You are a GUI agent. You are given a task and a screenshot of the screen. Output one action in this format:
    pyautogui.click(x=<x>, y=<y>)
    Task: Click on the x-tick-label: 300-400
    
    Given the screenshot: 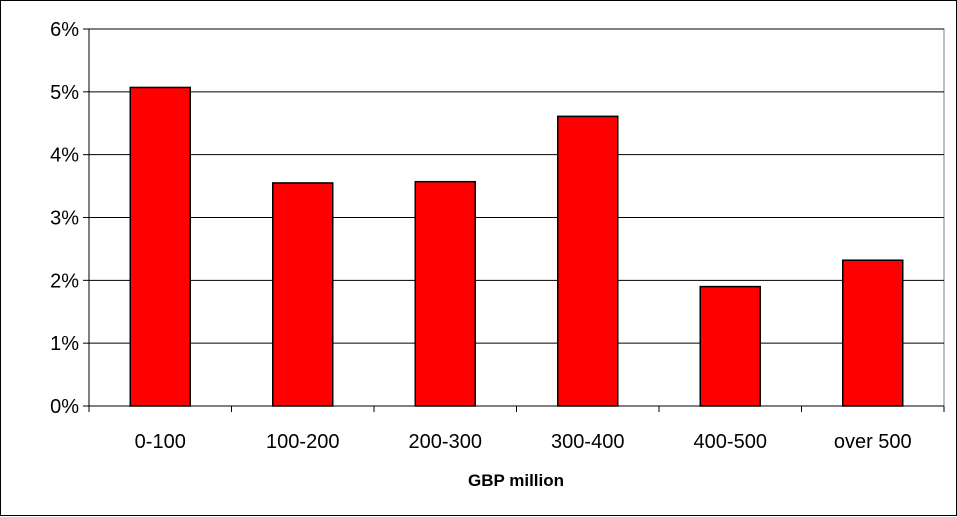 What is the action you would take?
    pyautogui.click(x=587, y=442)
    